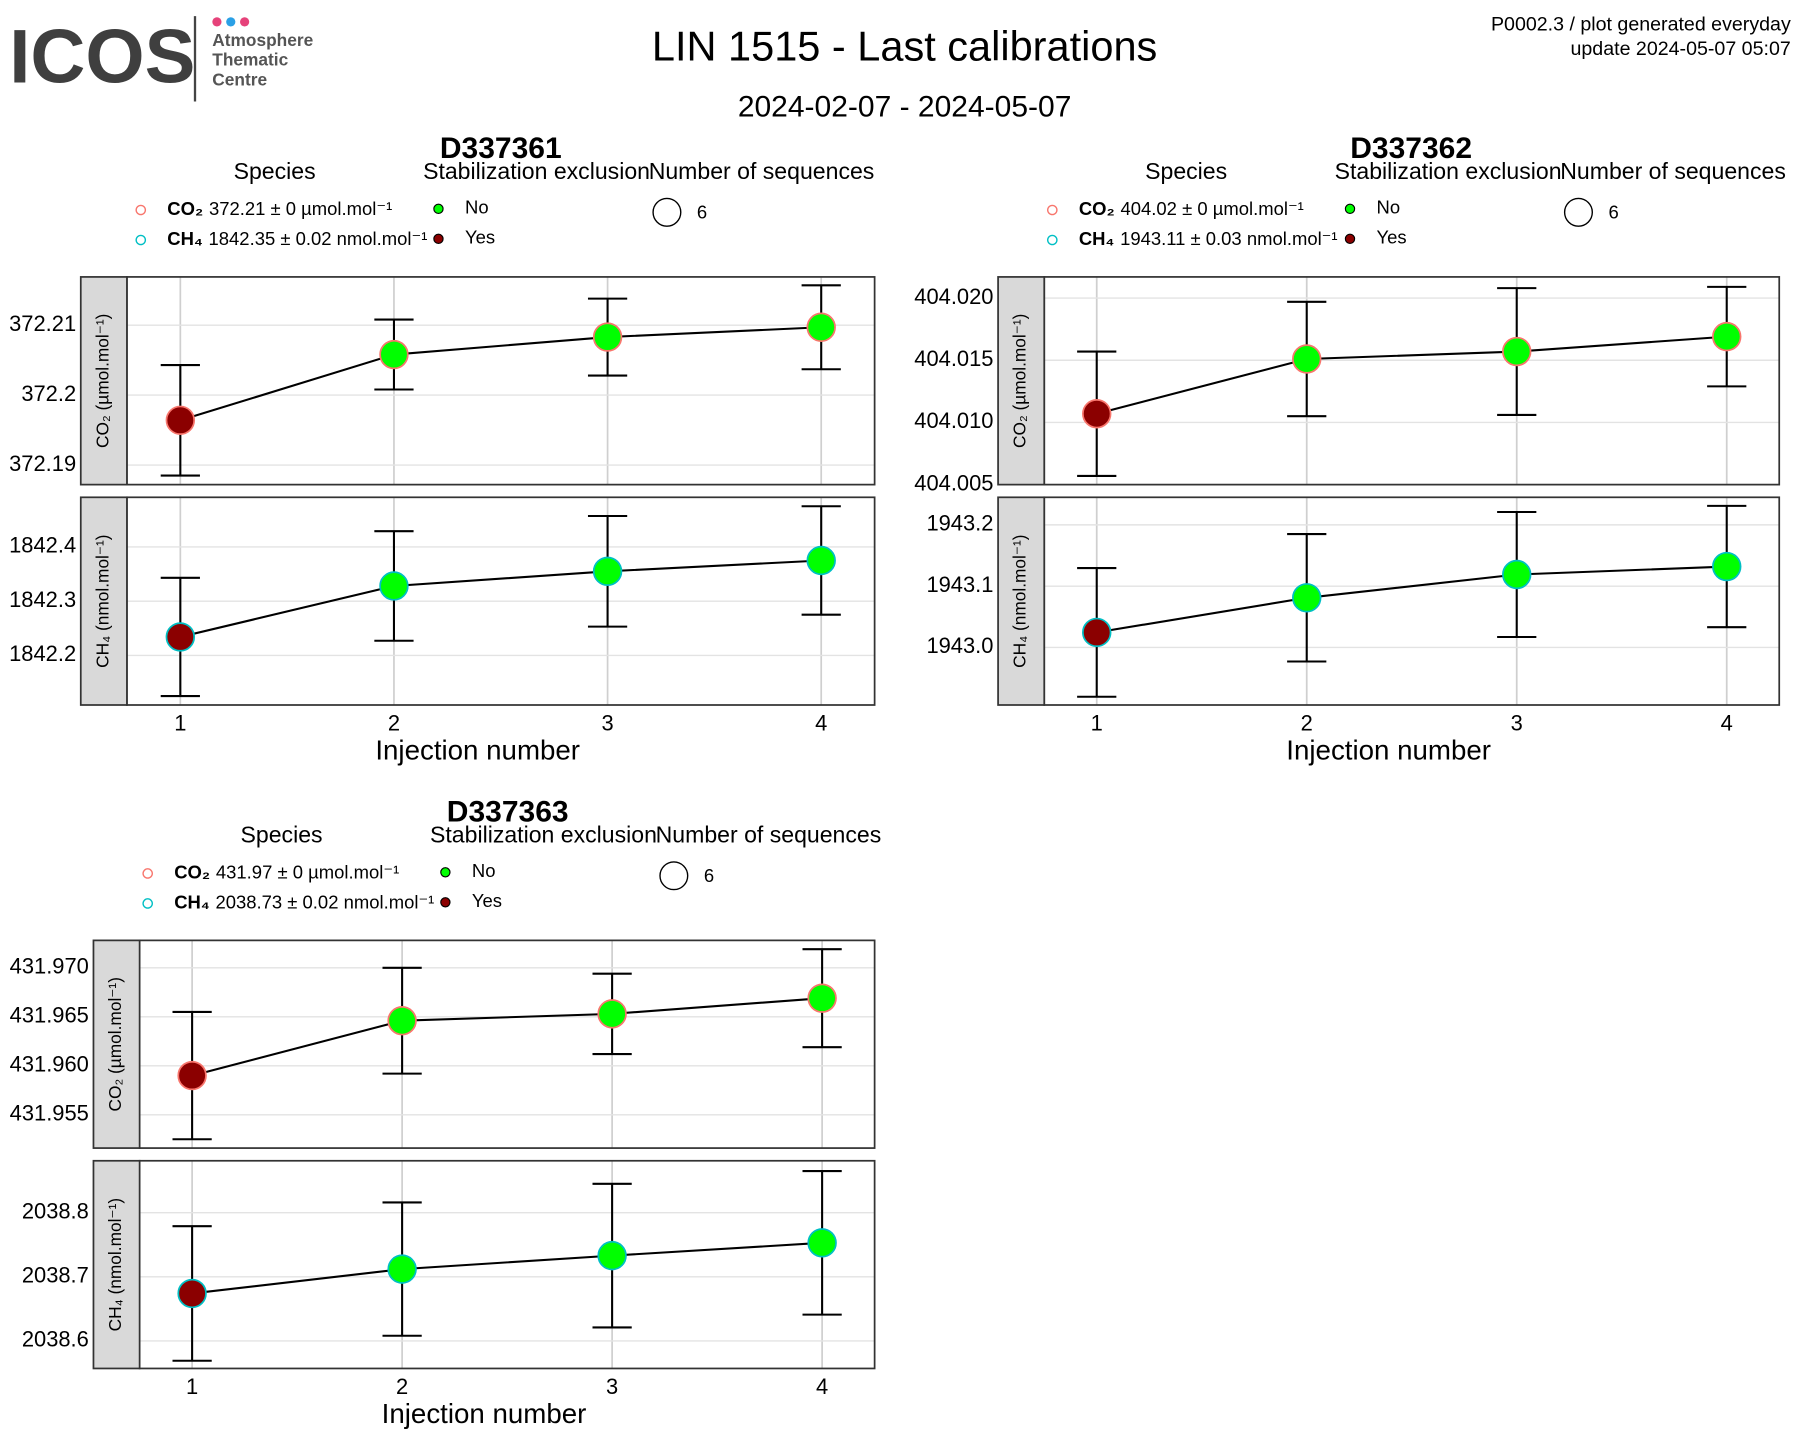  What do you see at coordinates (905, 106) in the screenshot?
I see `subtitle: 2024-02-07 - 2024-05-07` at bounding box center [905, 106].